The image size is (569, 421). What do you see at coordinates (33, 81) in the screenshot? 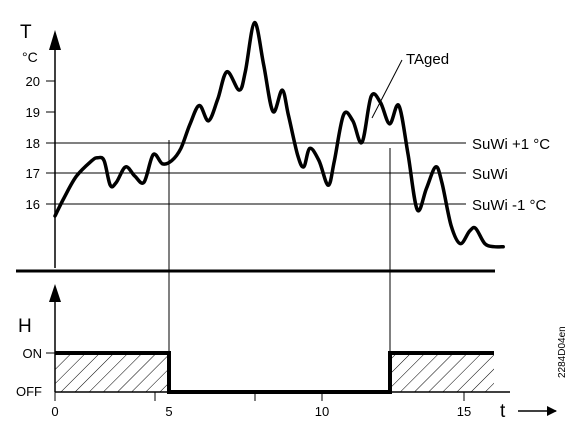
I see `y-tick-label-20: 20` at bounding box center [33, 81].